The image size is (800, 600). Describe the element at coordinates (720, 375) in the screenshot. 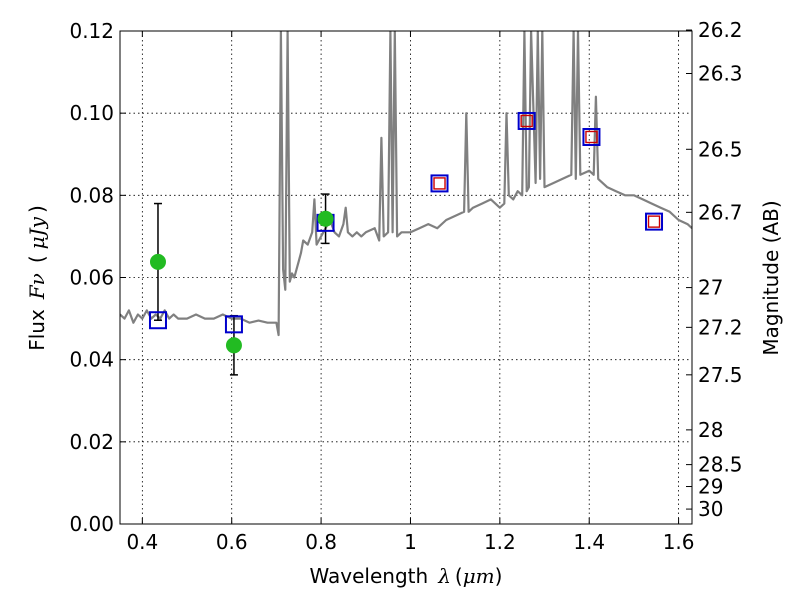

I see `y2-tick-label: 27.5` at that location.